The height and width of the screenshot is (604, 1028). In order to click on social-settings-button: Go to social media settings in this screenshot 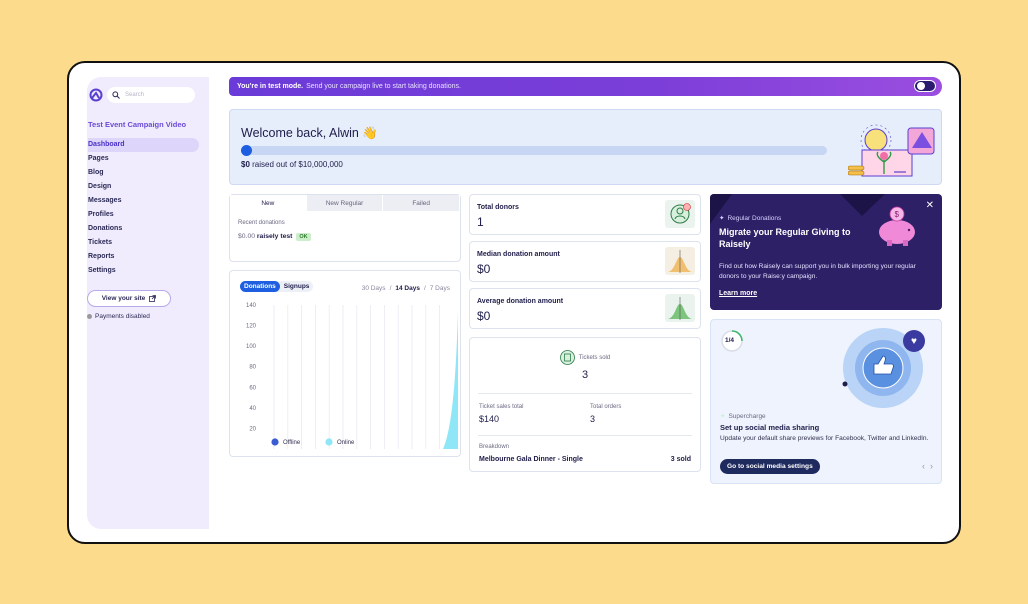, I will do `click(770, 466)`.